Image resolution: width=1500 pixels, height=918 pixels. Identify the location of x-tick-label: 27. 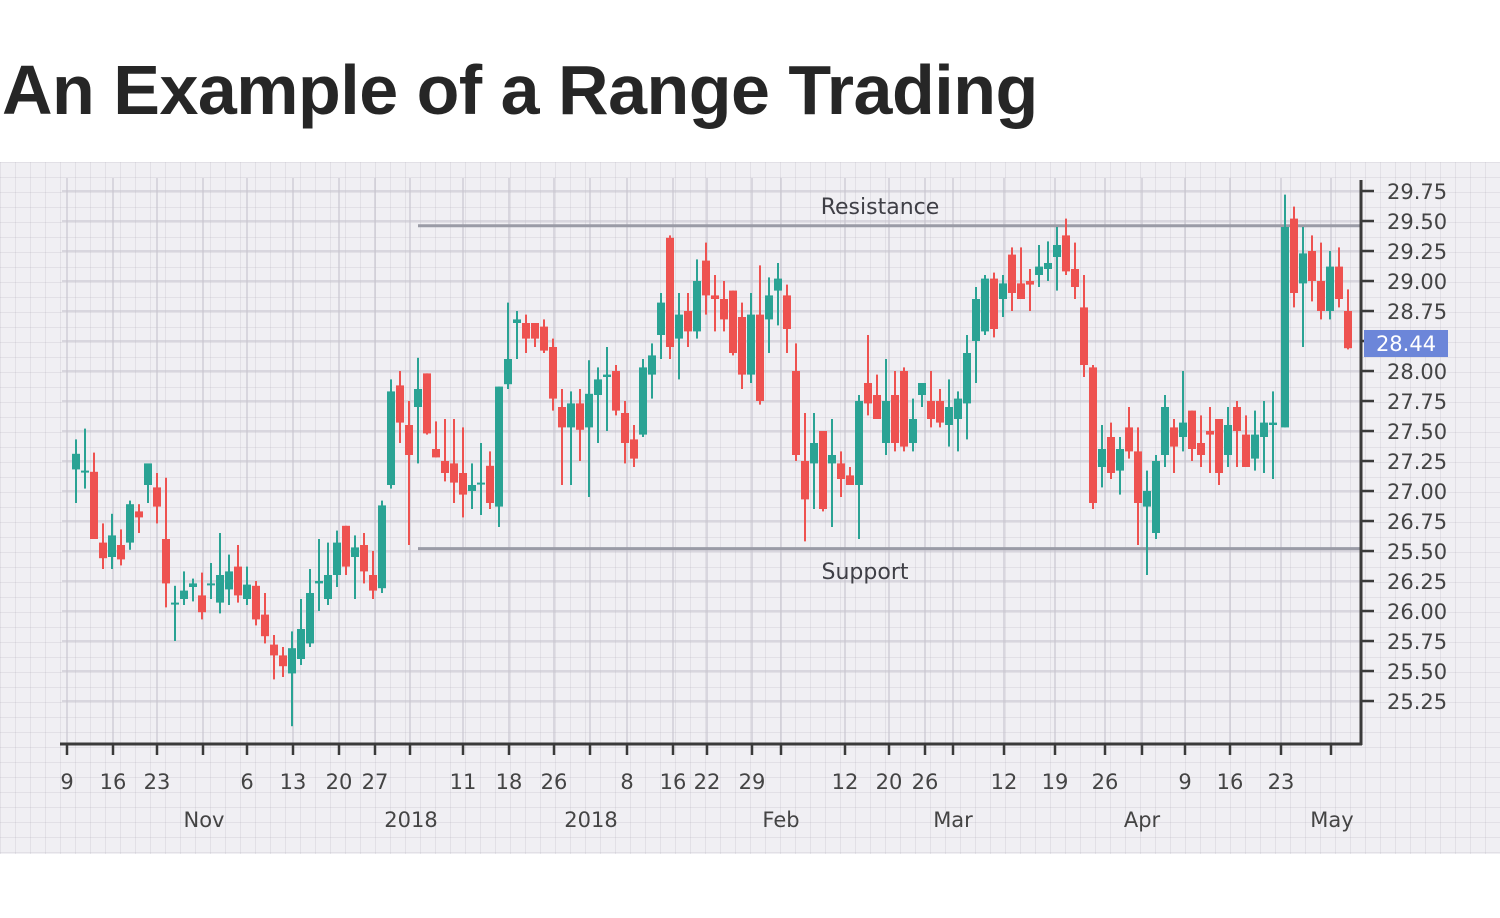
(375, 782).